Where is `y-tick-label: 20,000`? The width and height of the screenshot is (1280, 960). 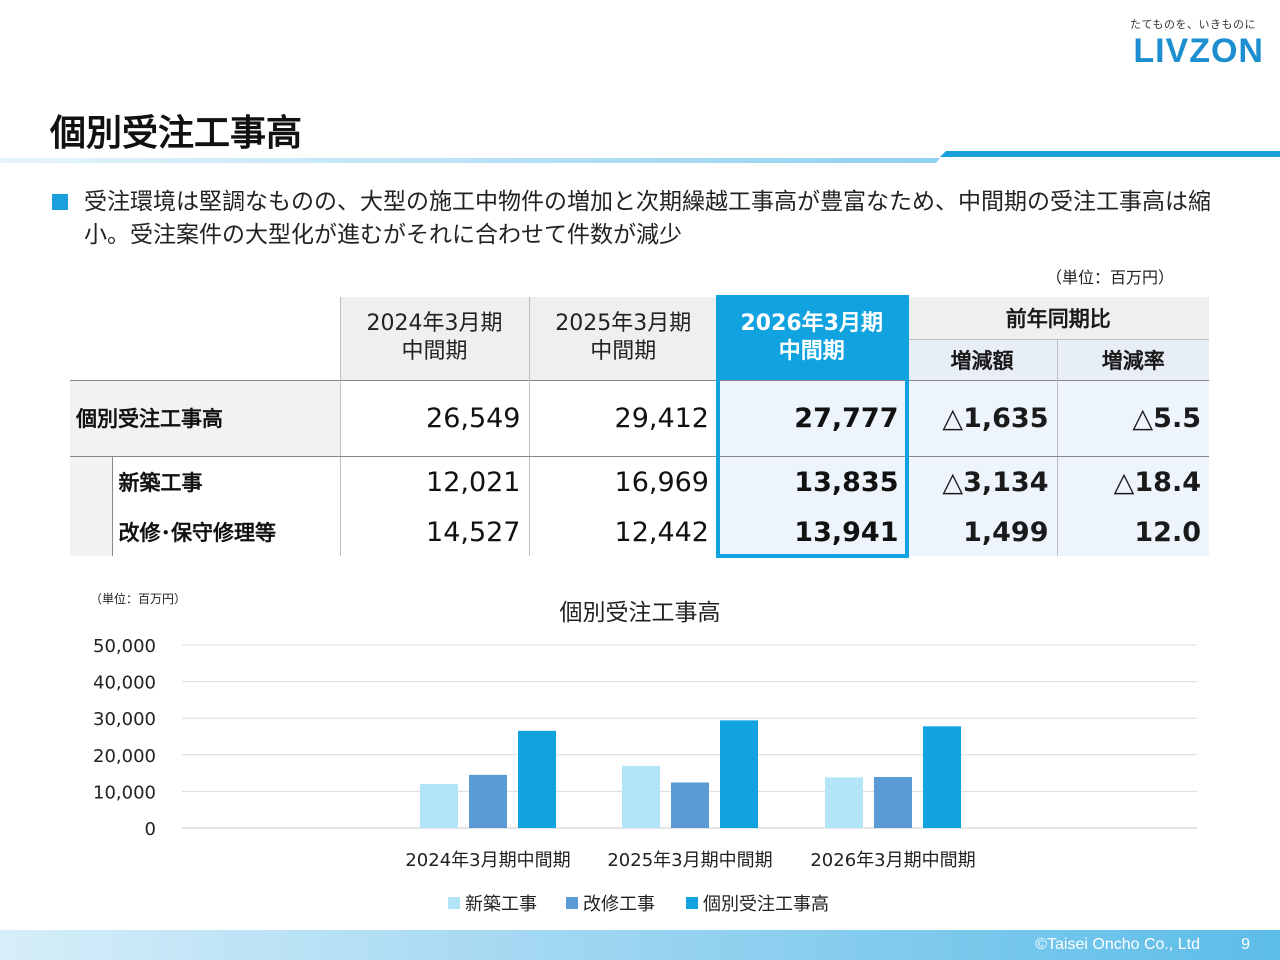 y-tick-label: 20,000 is located at coordinates (124, 756).